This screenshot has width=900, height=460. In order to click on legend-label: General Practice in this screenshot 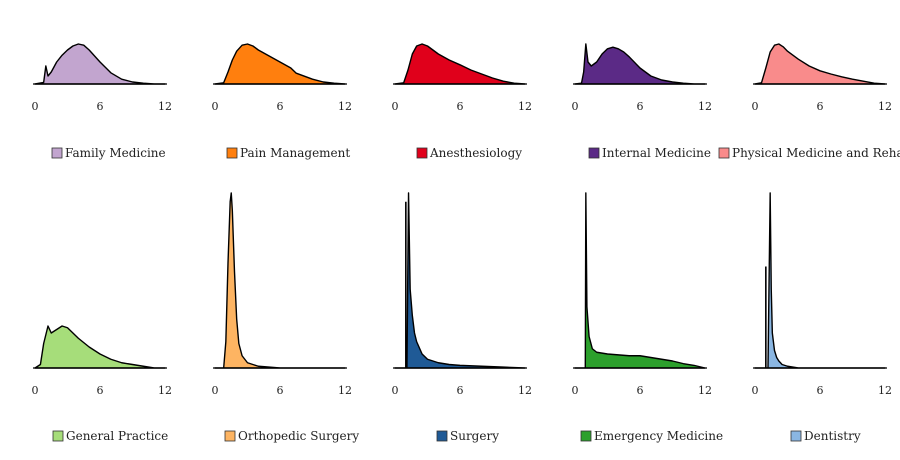, I will do `click(117, 436)`.